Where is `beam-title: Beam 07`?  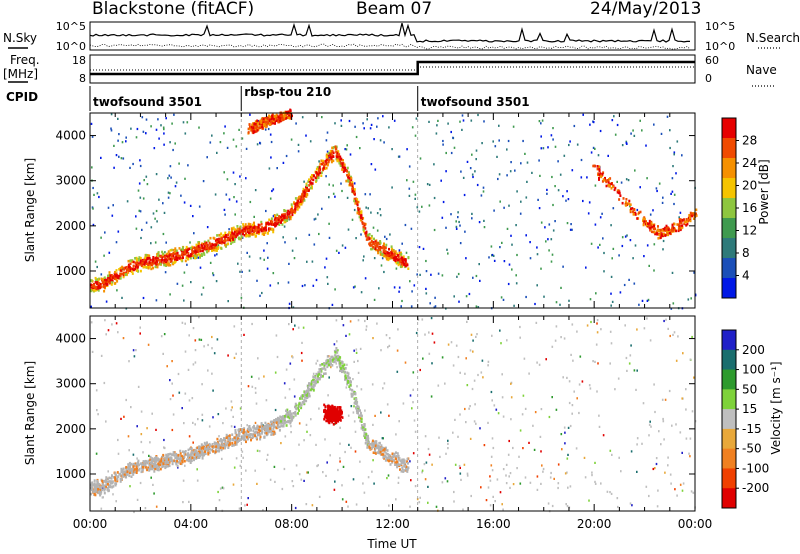
beam-title: Beam 07 is located at coordinates (394, 9).